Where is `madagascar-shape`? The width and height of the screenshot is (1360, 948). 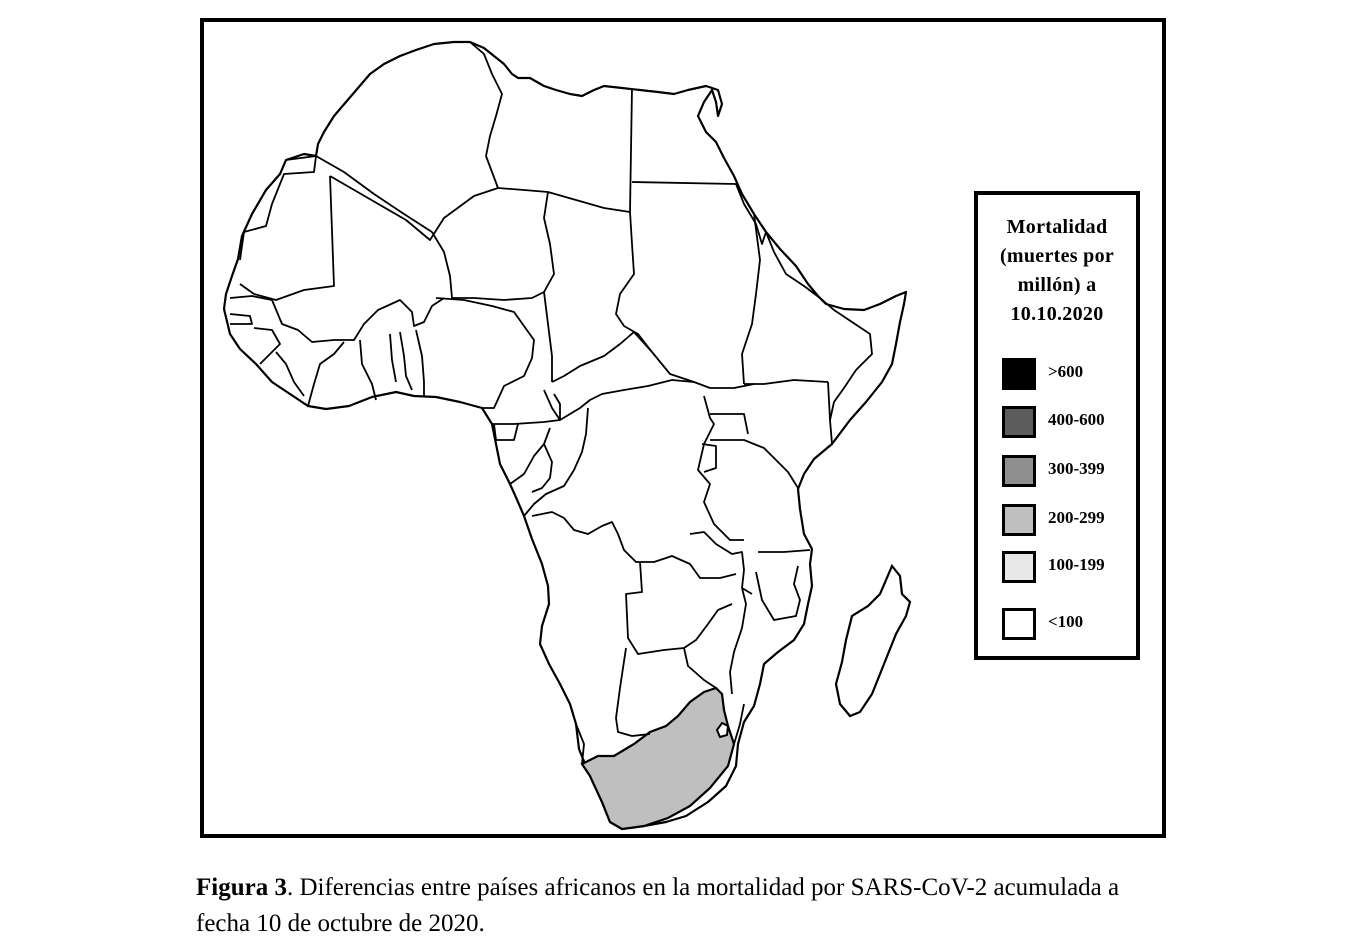
madagascar-shape is located at coordinates (873, 640).